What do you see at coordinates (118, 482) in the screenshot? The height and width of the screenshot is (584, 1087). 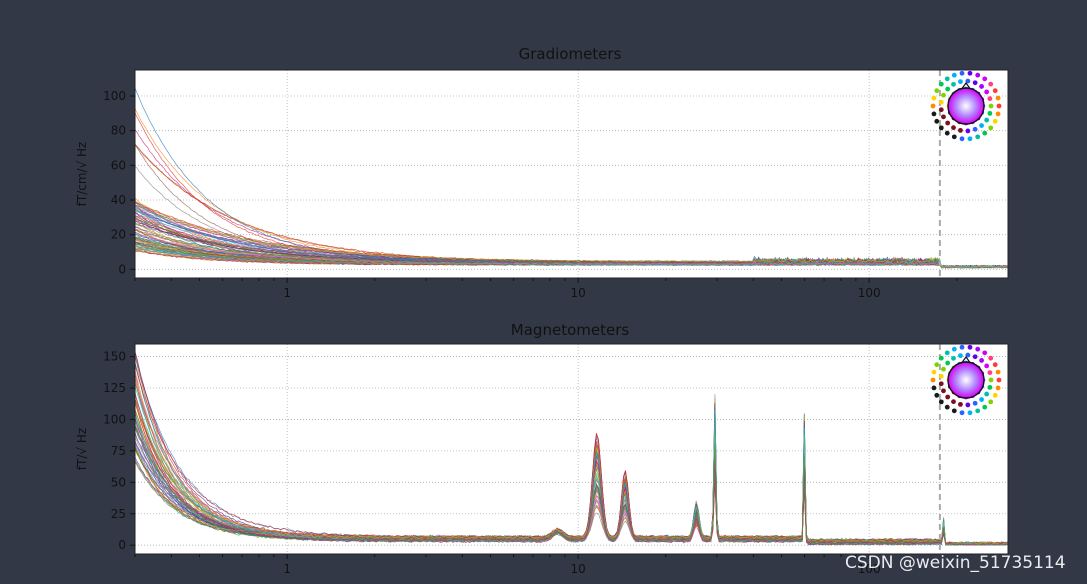 I see `y-tick-label: 50` at bounding box center [118, 482].